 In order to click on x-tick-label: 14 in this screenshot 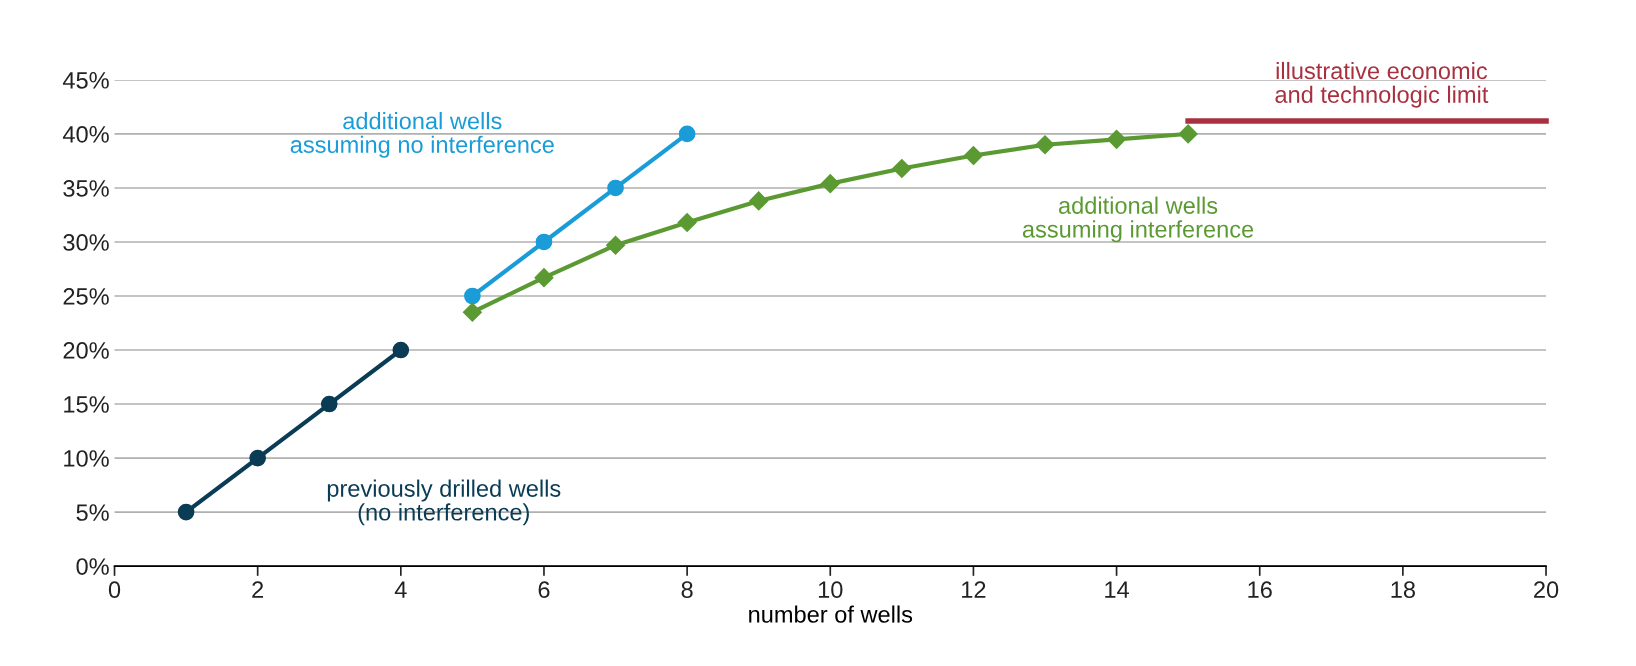, I will do `click(1117, 589)`.